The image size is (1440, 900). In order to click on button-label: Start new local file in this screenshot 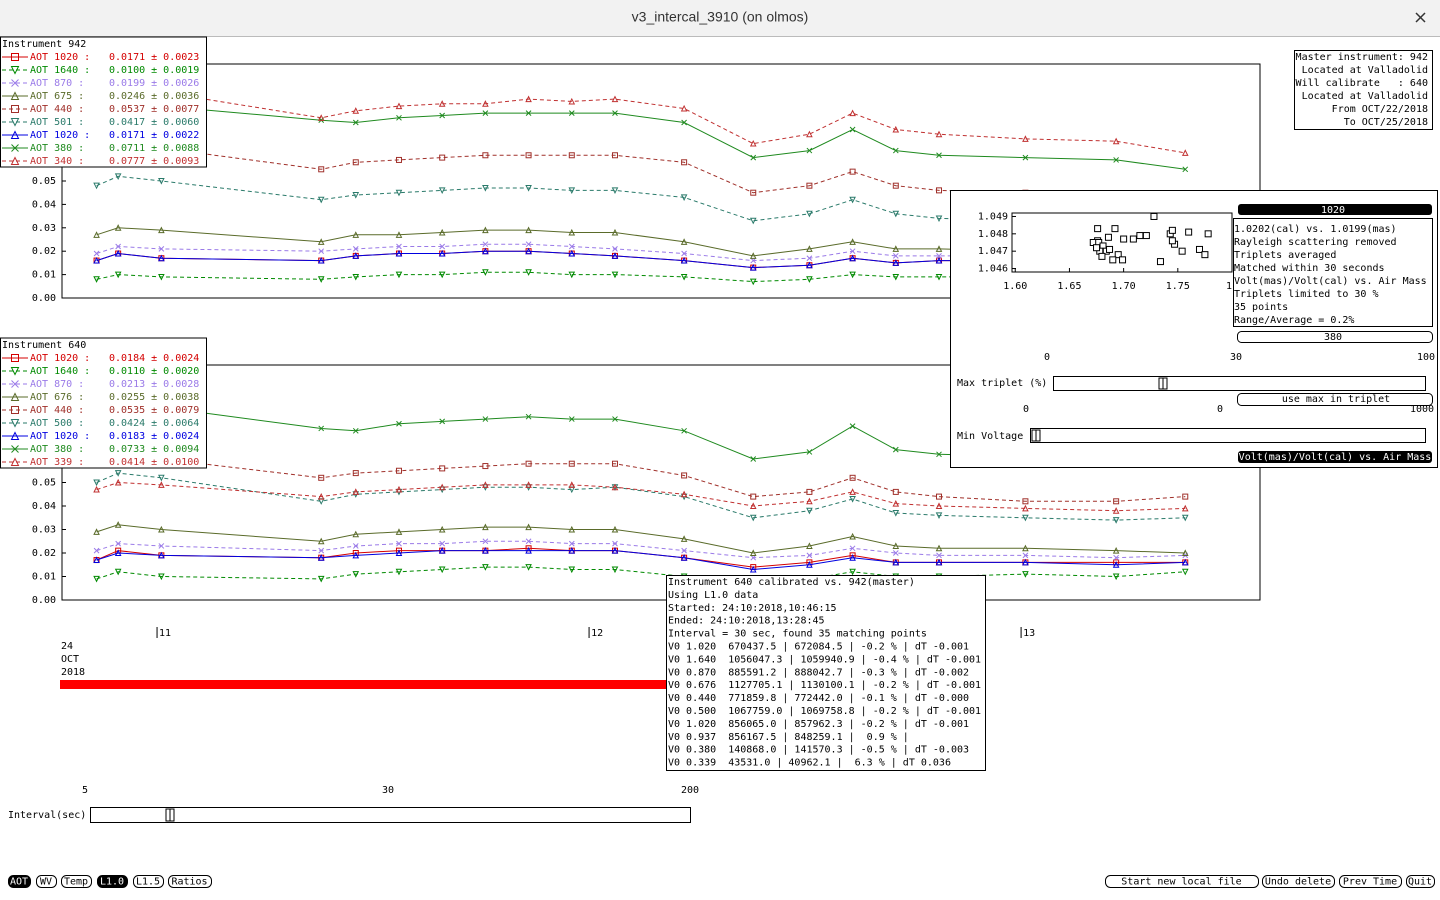, I will do `click(1181, 882)`.